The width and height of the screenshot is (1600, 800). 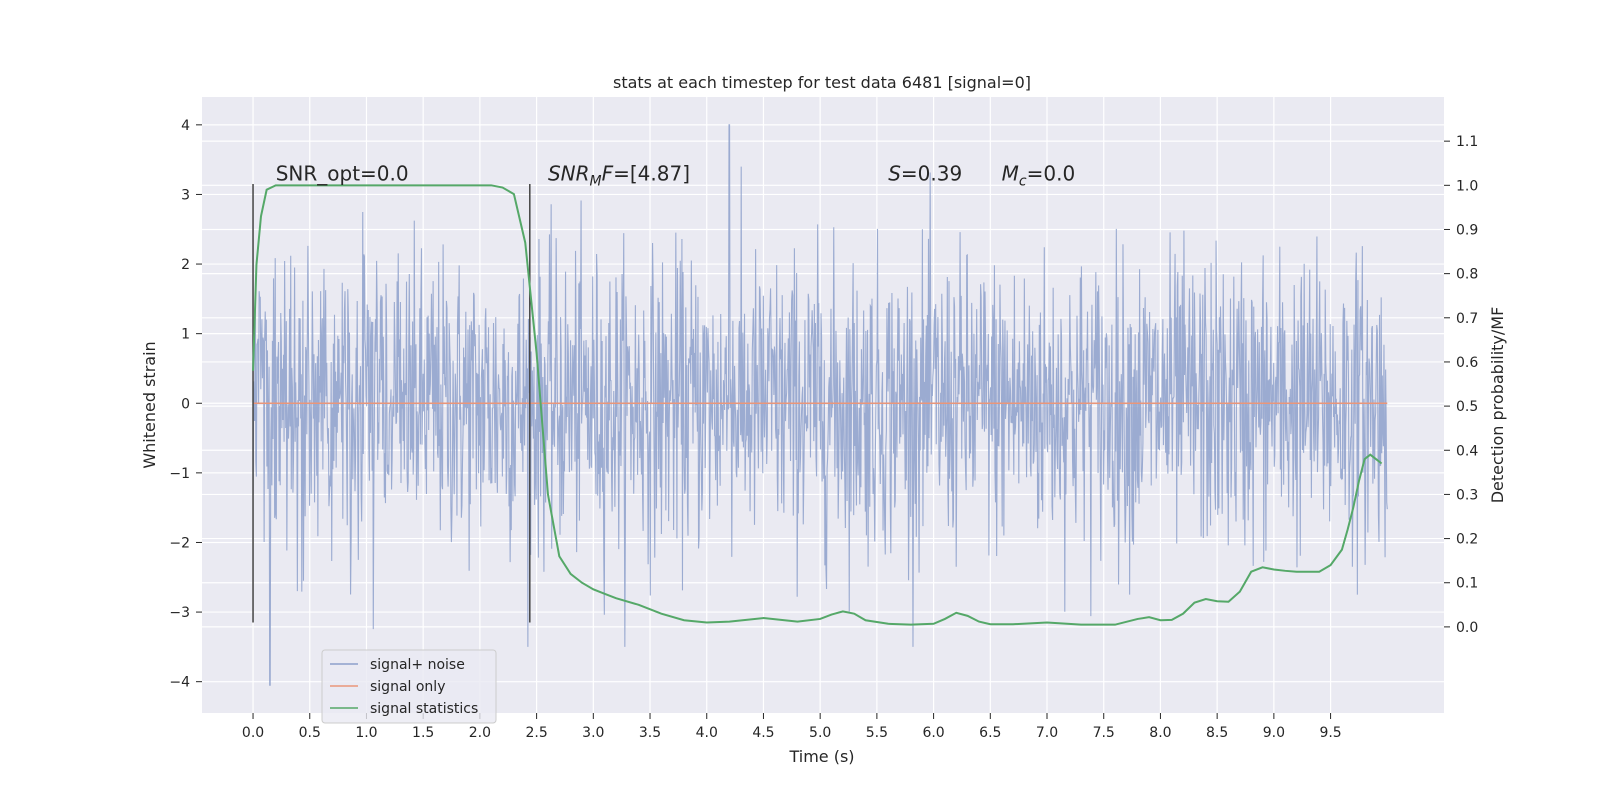 I want to click on annotation-letter: F, so click(x=608, y=174).